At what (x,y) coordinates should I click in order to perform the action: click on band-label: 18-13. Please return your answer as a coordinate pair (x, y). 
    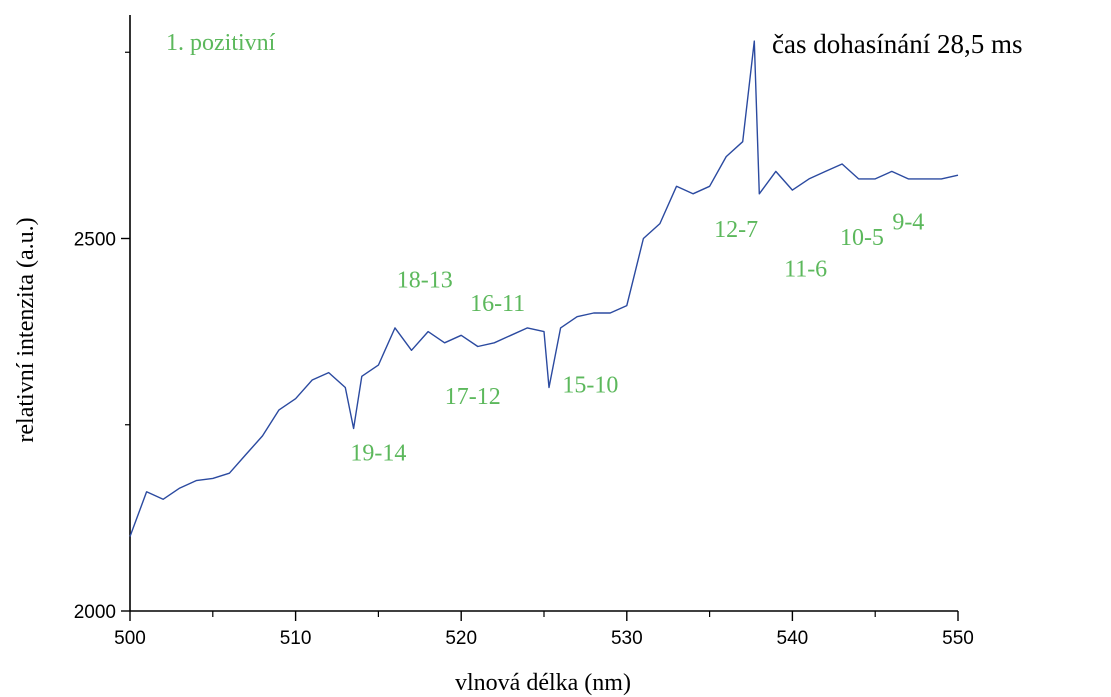
    Looking at the image, I should click on (425, 281).